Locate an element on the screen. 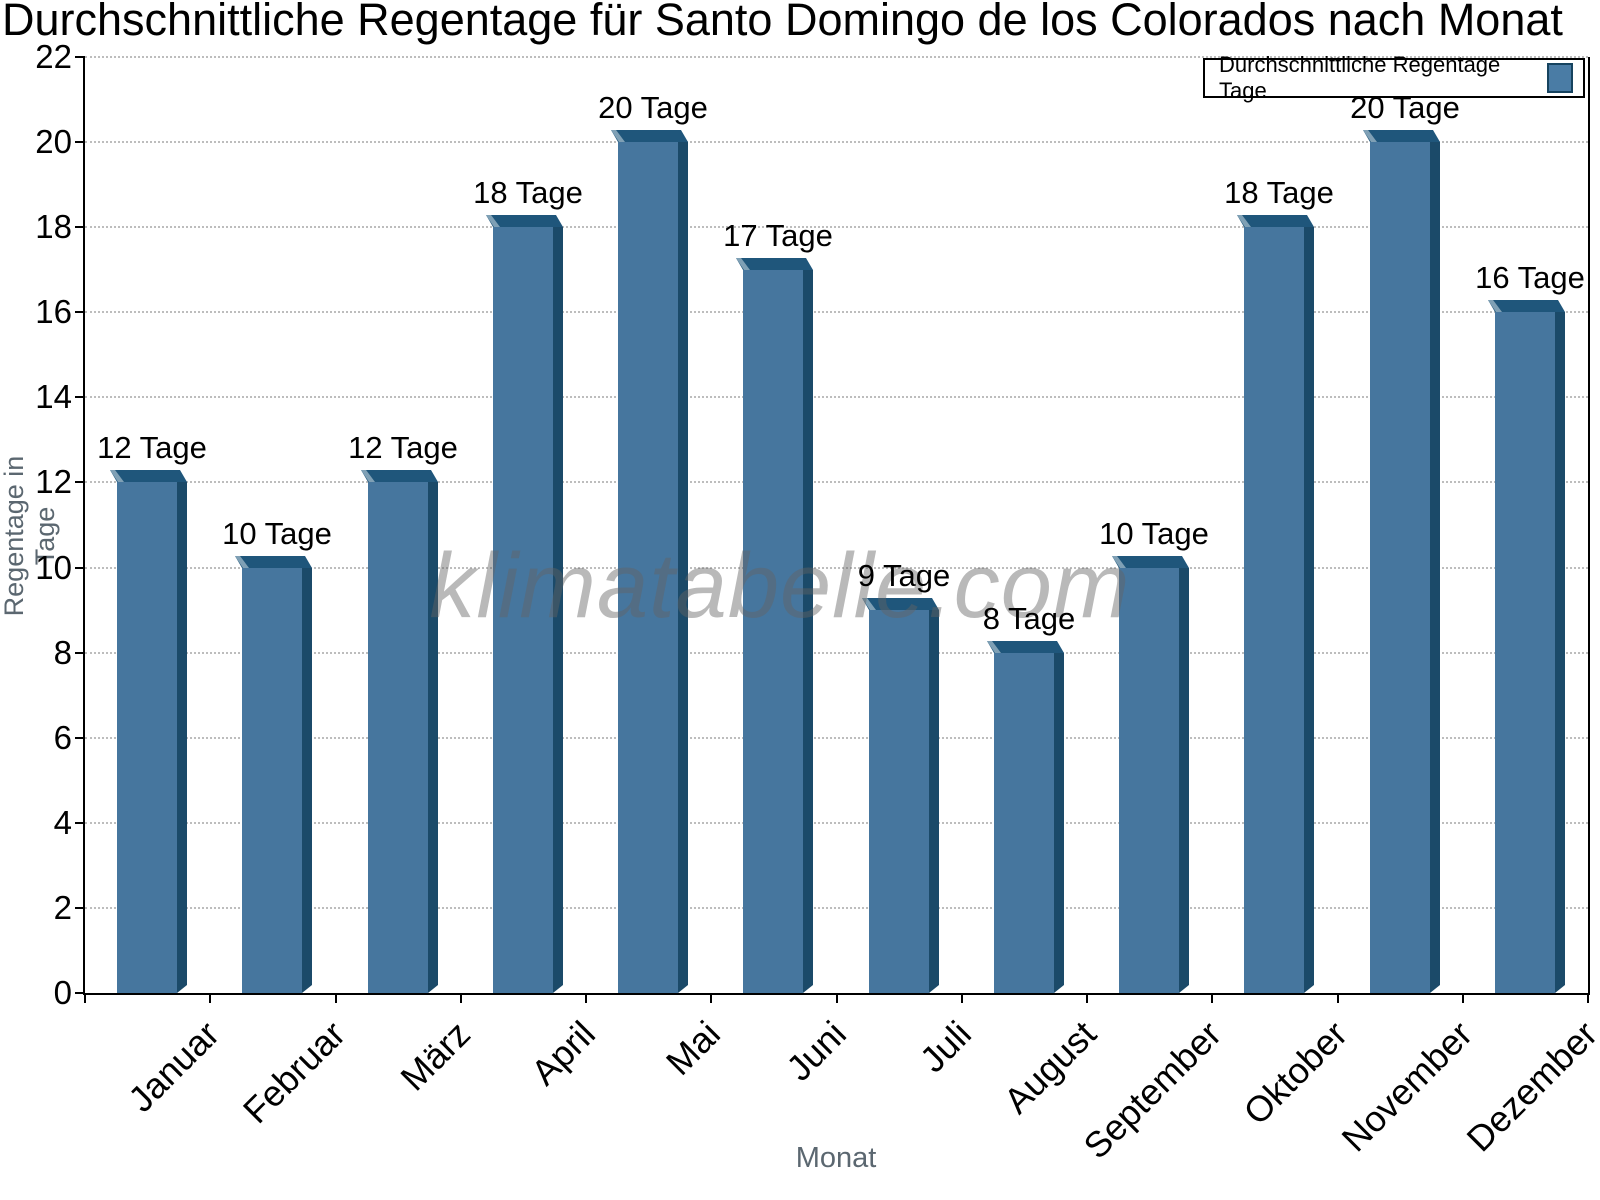 The height and width of the screenshot is (1200, 1600). y-tick-label: 18 is located at coordinates (53, 227).